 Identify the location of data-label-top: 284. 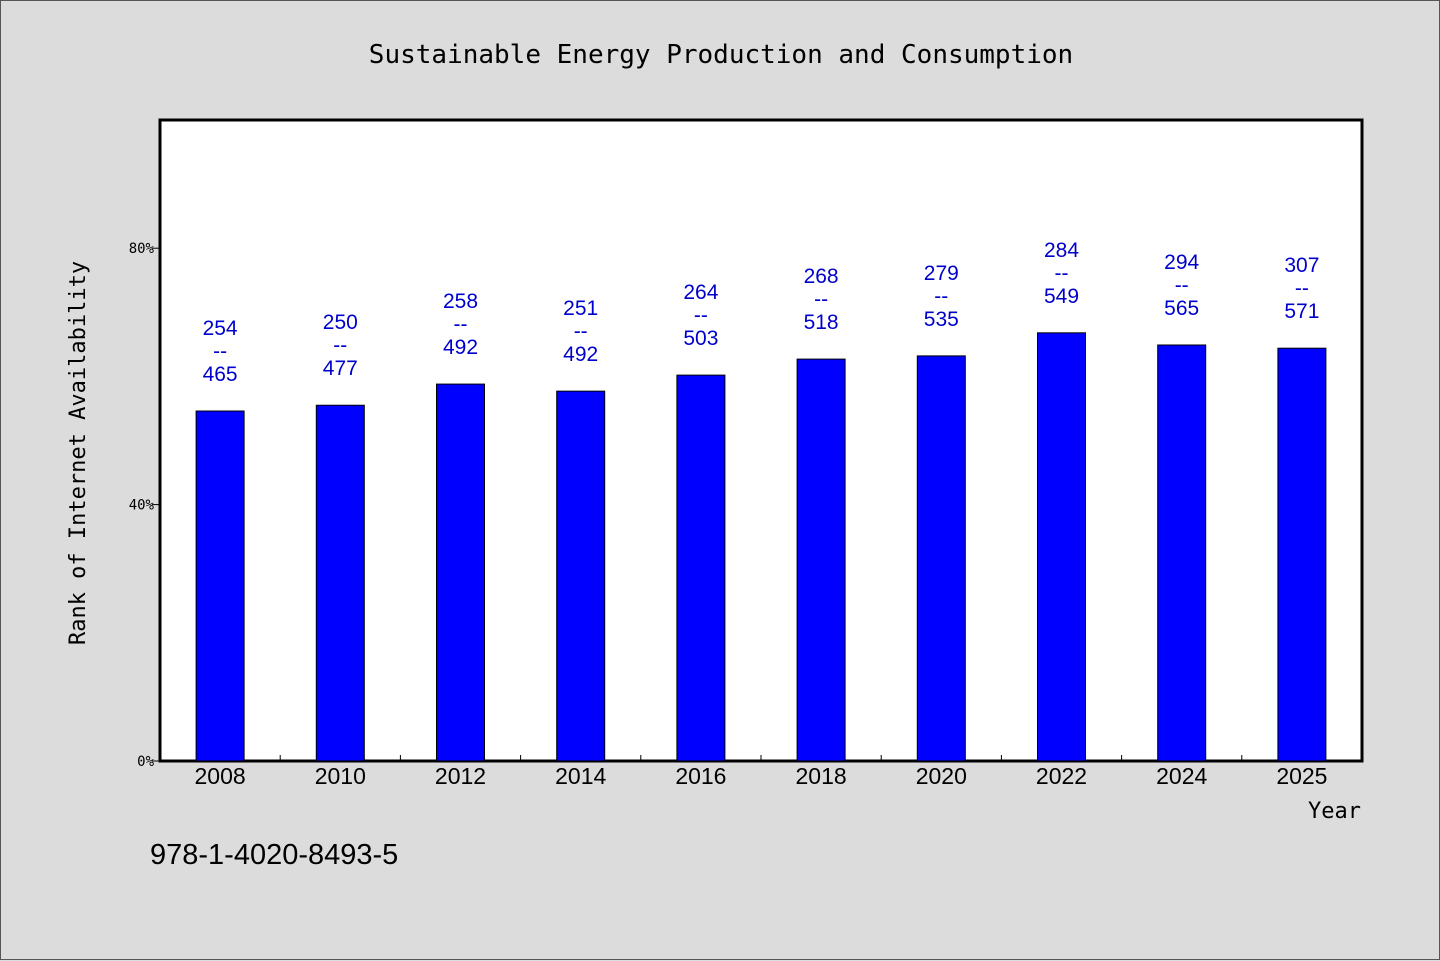
(1061, 250).